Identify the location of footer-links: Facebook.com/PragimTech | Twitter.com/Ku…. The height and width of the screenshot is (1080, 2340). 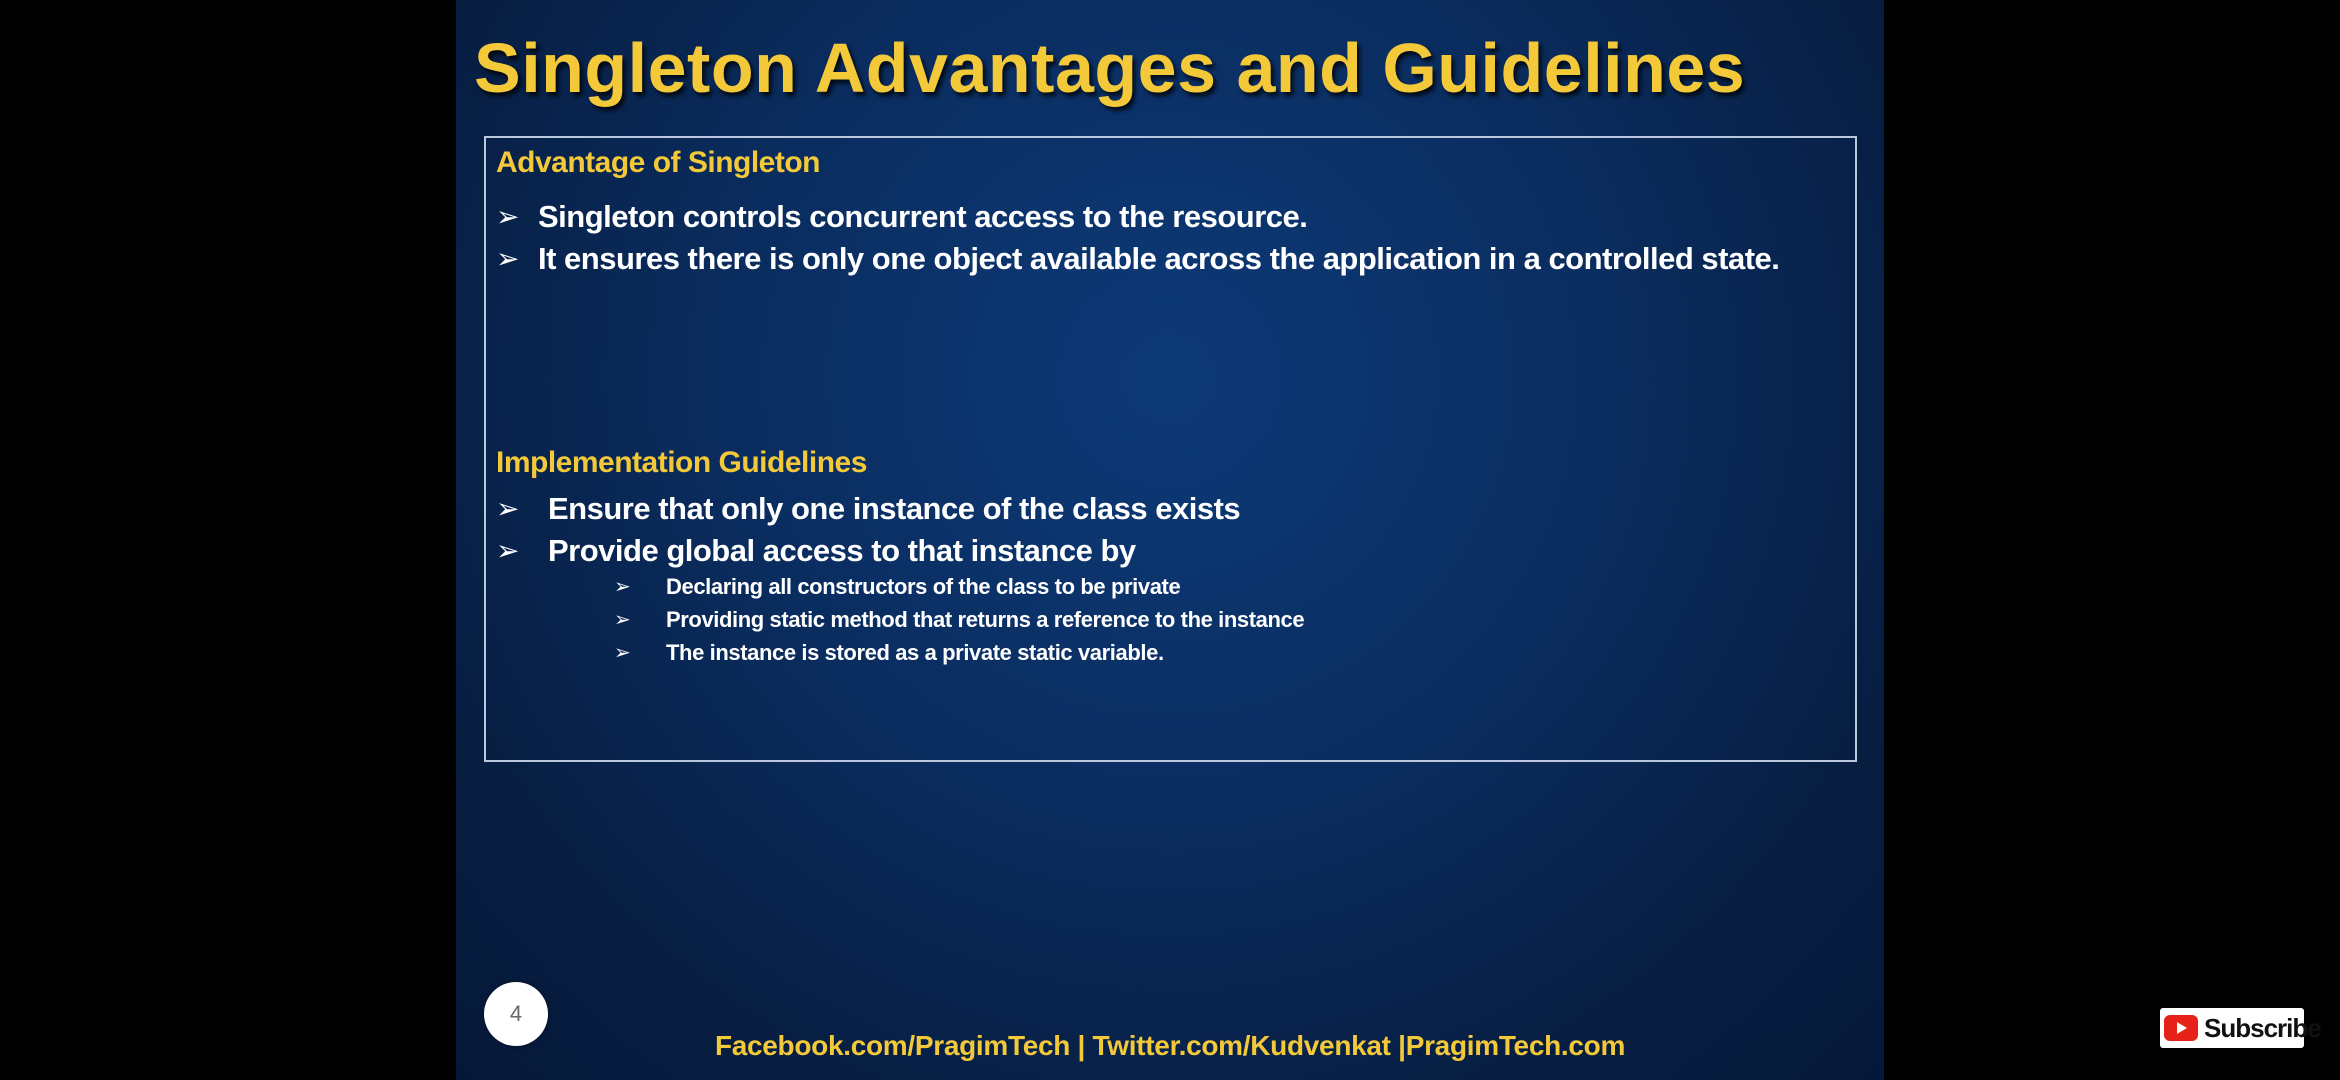
(1170, 1045).